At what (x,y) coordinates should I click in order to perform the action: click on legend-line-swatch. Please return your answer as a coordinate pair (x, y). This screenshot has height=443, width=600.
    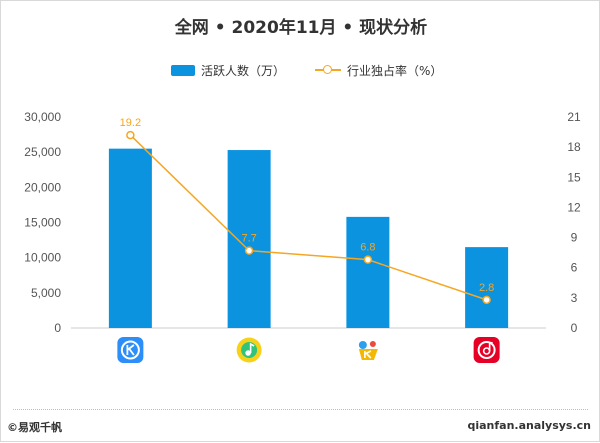
    Looking at the image, I should click on (328, 70).